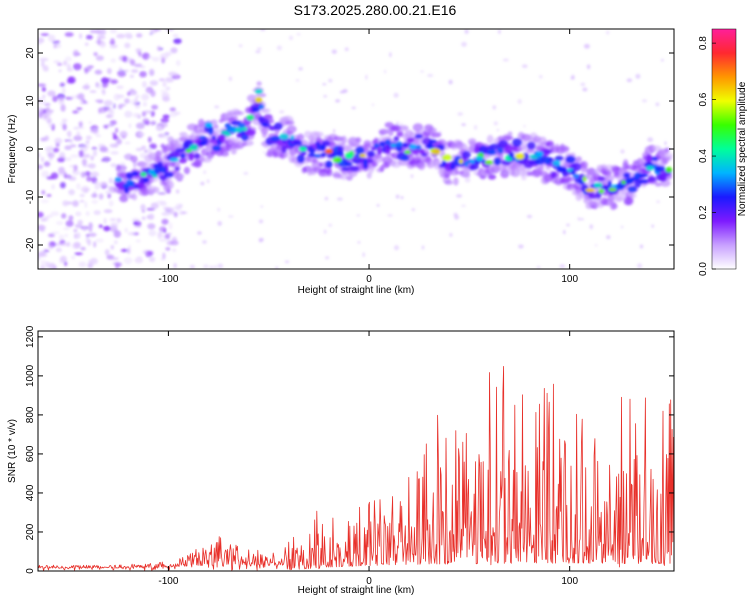 The height and width of the screenshot is (600, 750). Describe the element at coordinates (569, 279) in the screenshot. I see `heatmap-x-tick-label: 100` at that location.